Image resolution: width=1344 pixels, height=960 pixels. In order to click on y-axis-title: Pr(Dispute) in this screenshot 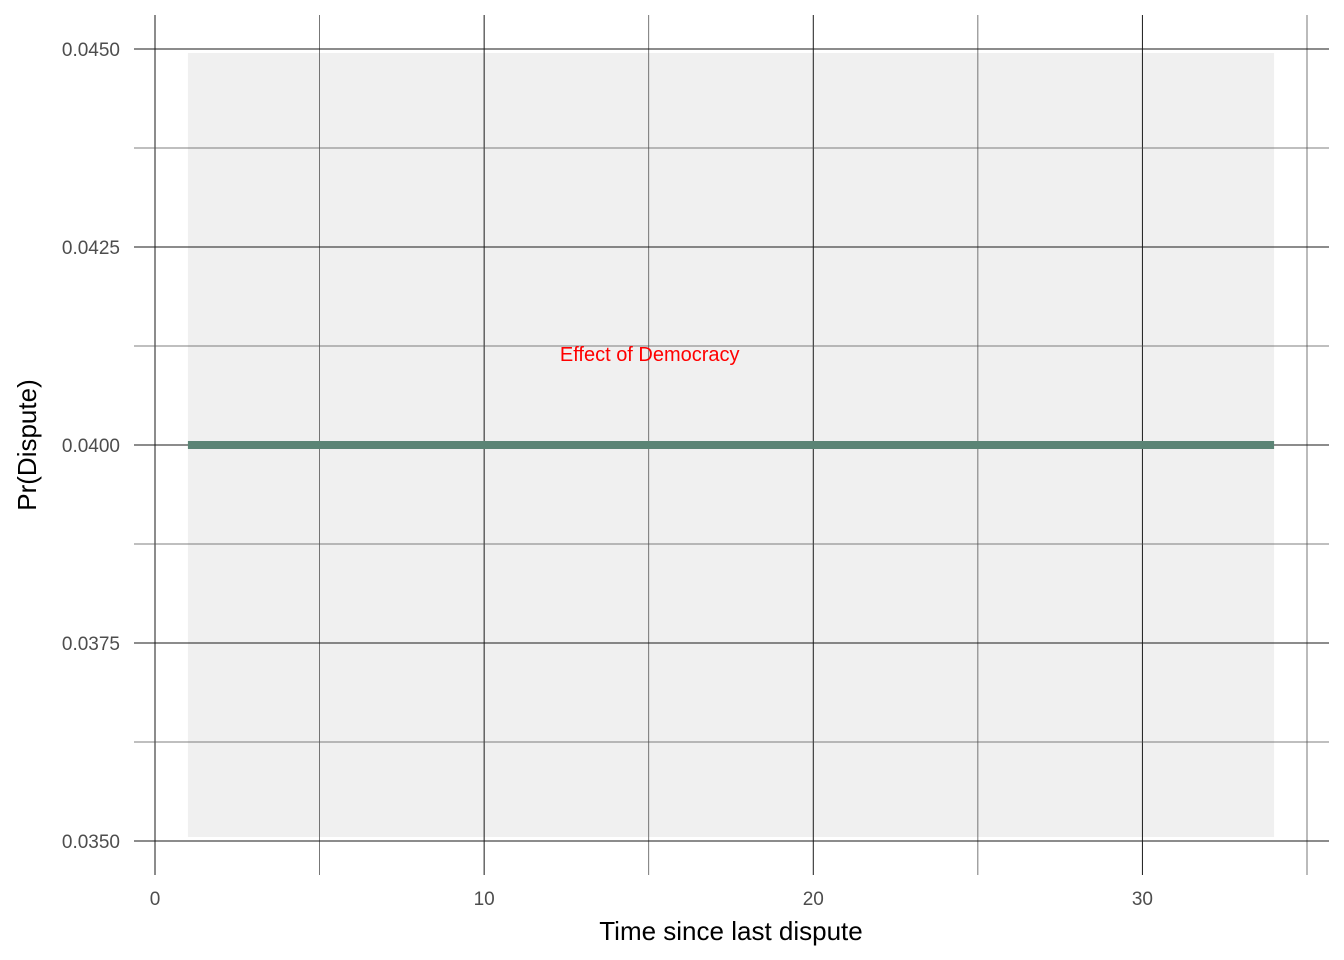, I will do `click(27, 444)`.